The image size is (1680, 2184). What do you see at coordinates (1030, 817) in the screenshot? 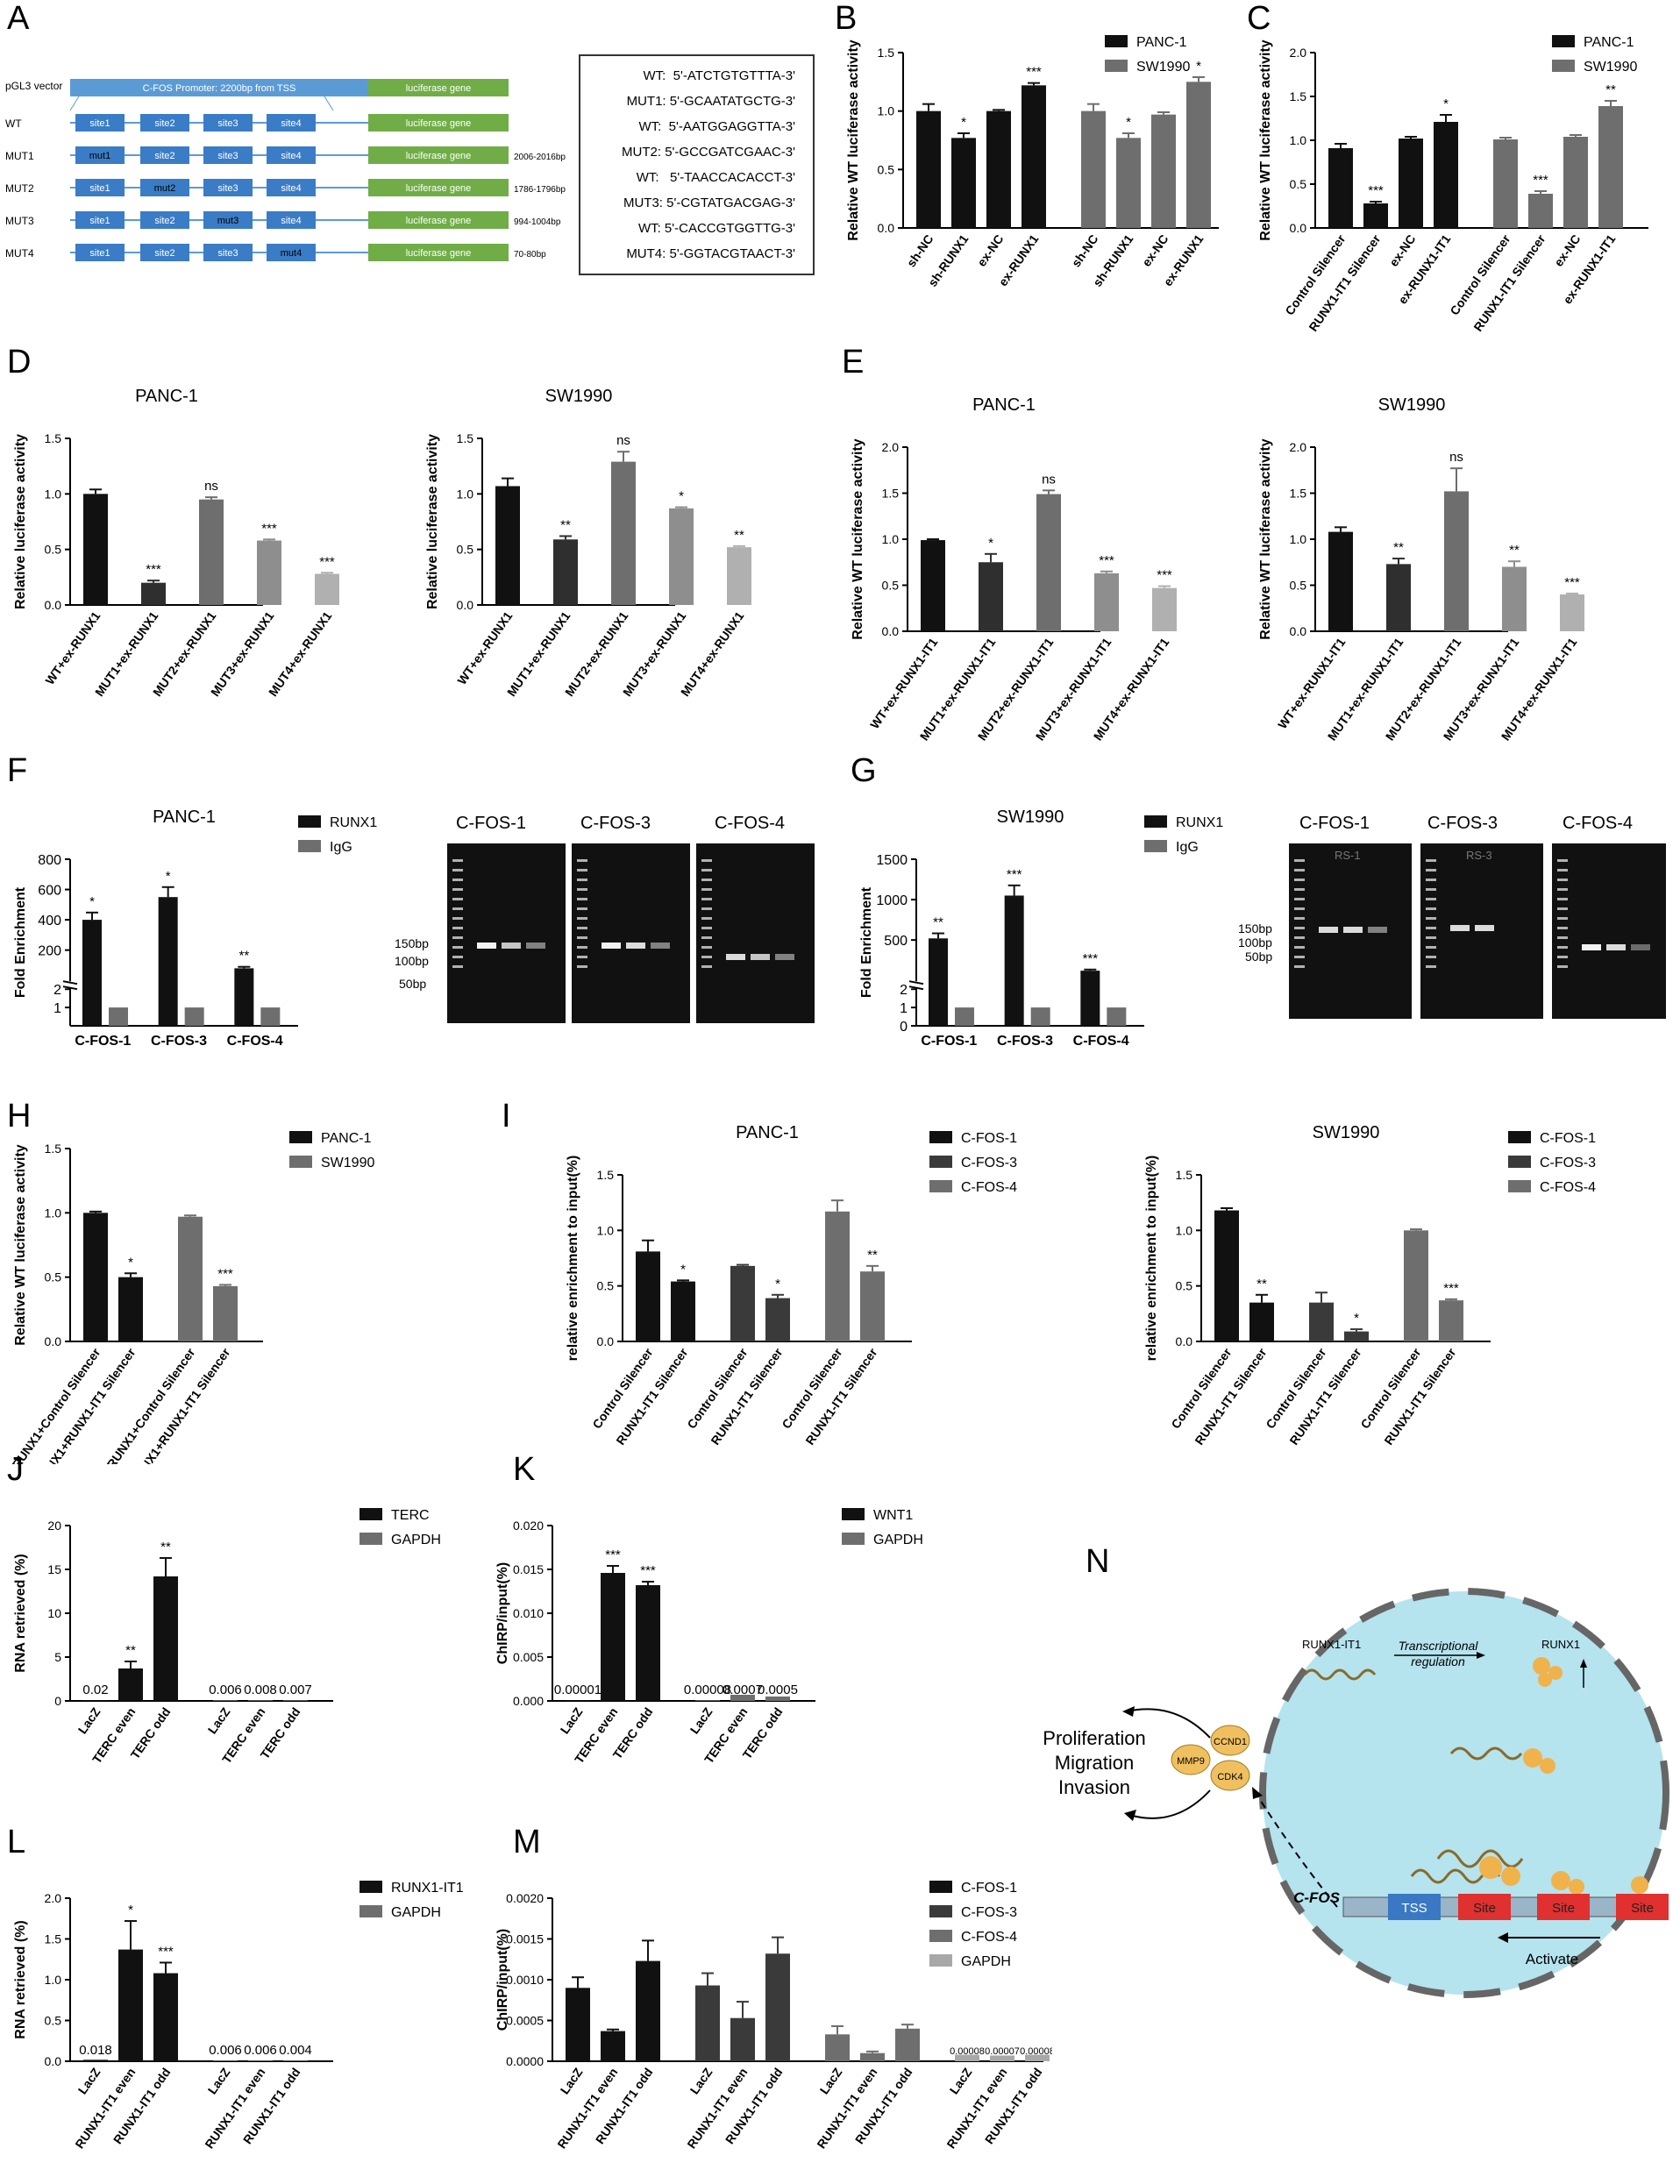
I see `chart-title: SW1990` at bounding box center [1030, 817].